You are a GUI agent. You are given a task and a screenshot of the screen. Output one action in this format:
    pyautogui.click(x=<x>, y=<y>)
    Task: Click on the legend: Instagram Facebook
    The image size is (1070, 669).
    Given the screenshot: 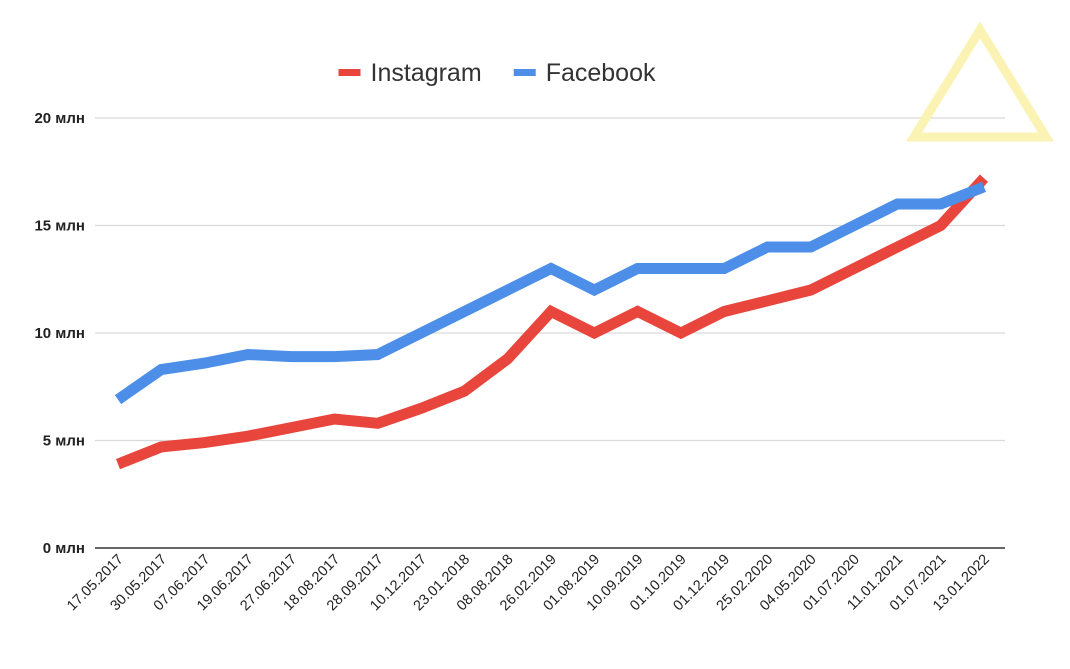 What is the action you would take?
    pyautogui.click(x=497, y=73)
    